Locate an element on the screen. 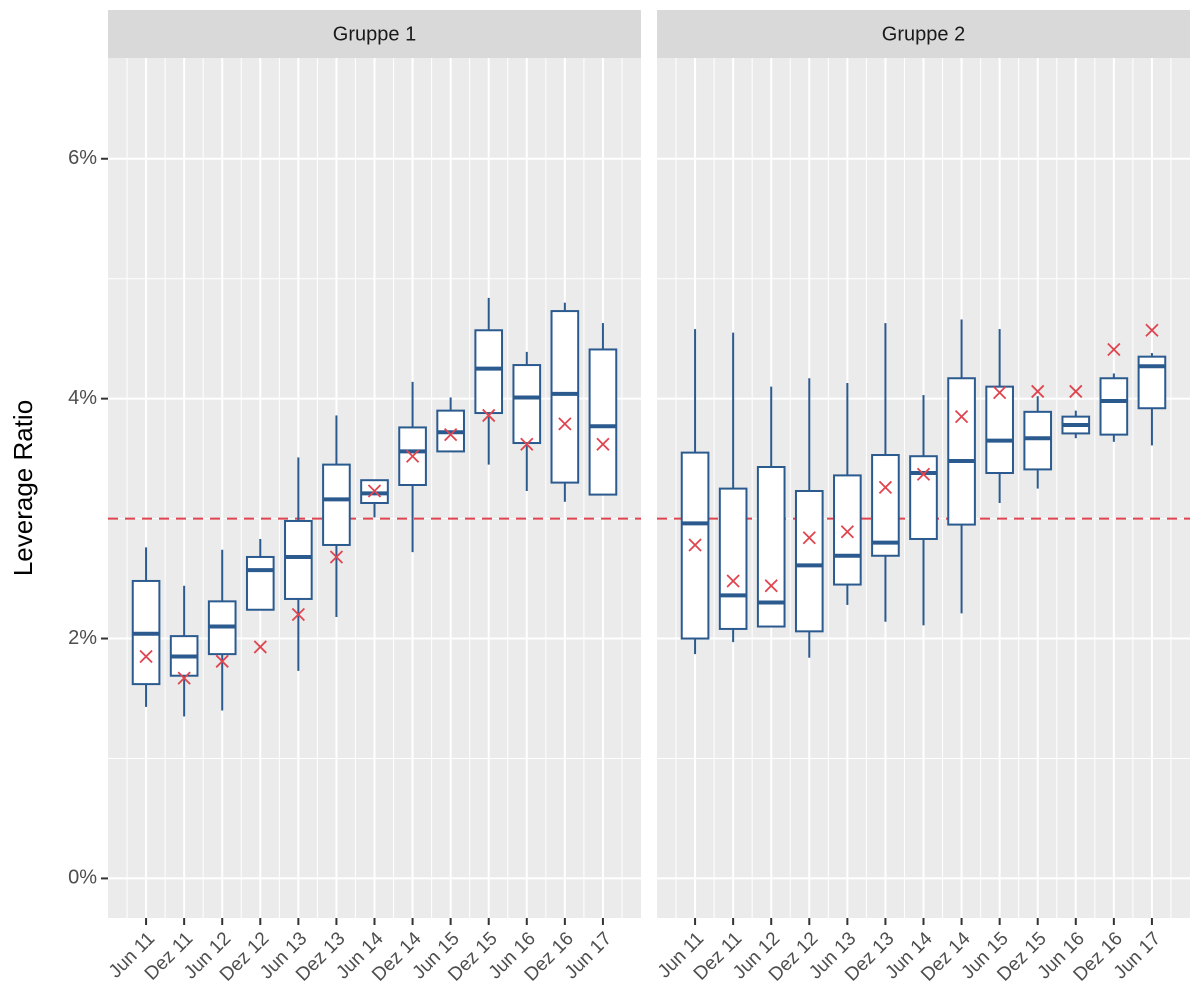 This screenshot has height=1005, width=1190. facet-title: Gruppe 2 is located at coordinates (923, 34).